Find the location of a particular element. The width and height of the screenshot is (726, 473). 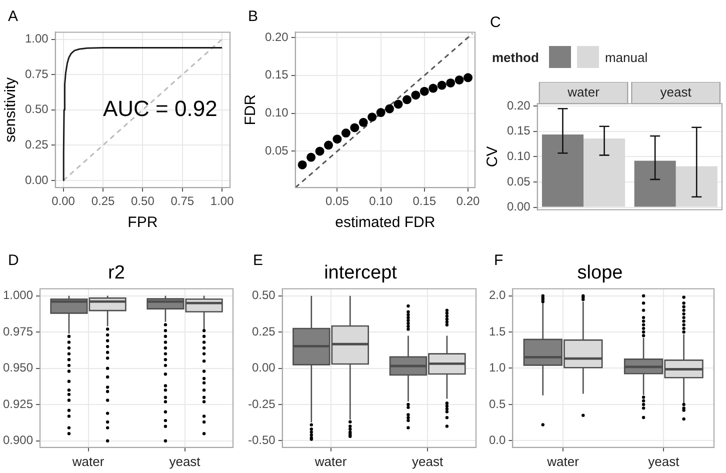

y-tick-label: 2.0 is located at coordinates (497, 295).